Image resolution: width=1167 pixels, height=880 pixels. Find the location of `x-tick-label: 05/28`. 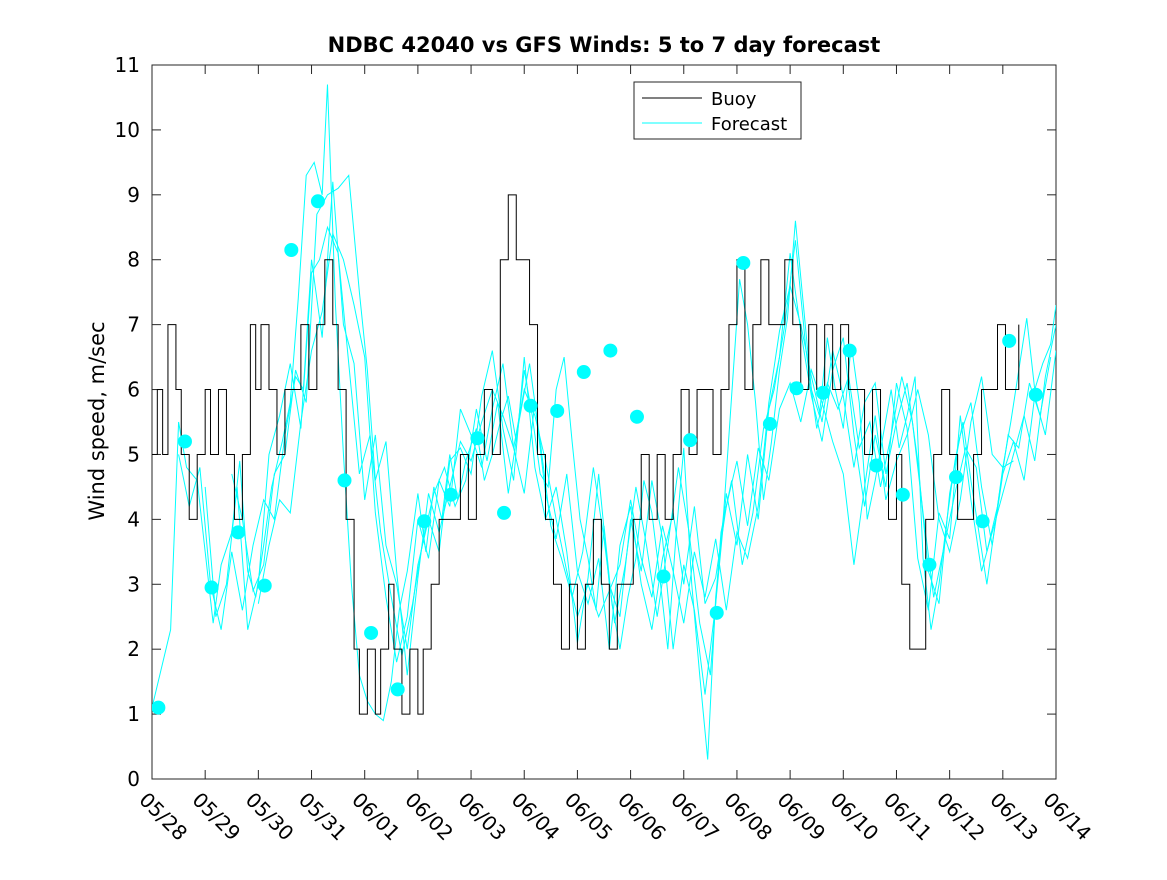

x-tick-label: 05/28 is located at coordinates (163, 817).